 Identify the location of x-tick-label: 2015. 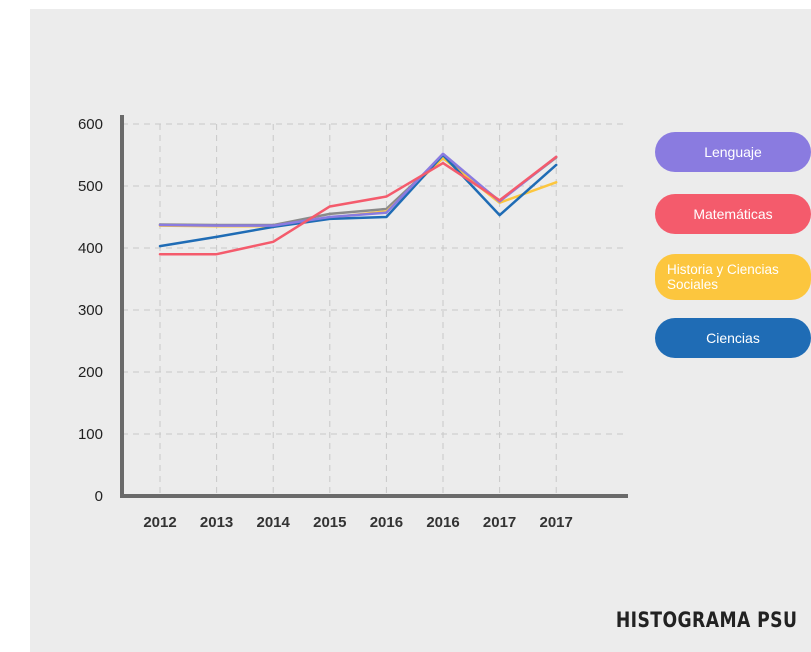
(329, 522).